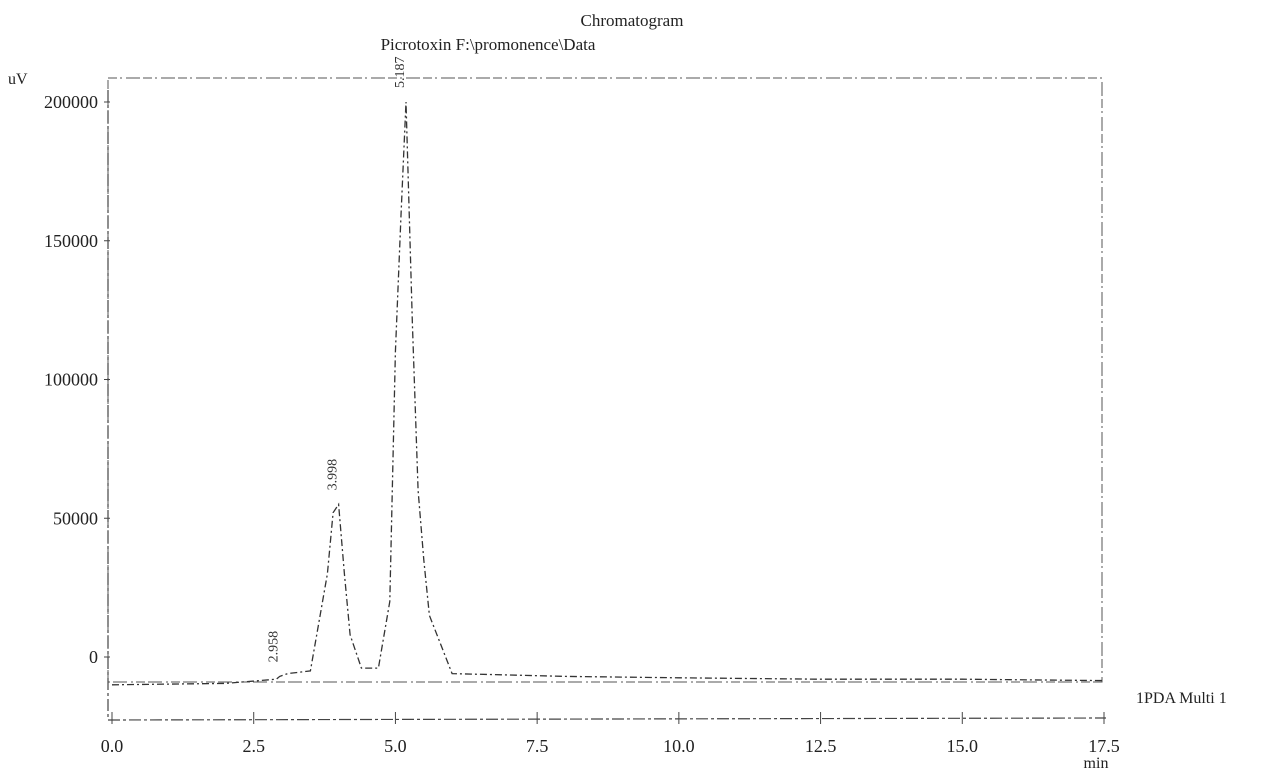 The width and height of the screenshot is (1266, 777). Describe the element at coordinates (333, 475) in the screenshot. I see `peak-label: 3.998` at that location.